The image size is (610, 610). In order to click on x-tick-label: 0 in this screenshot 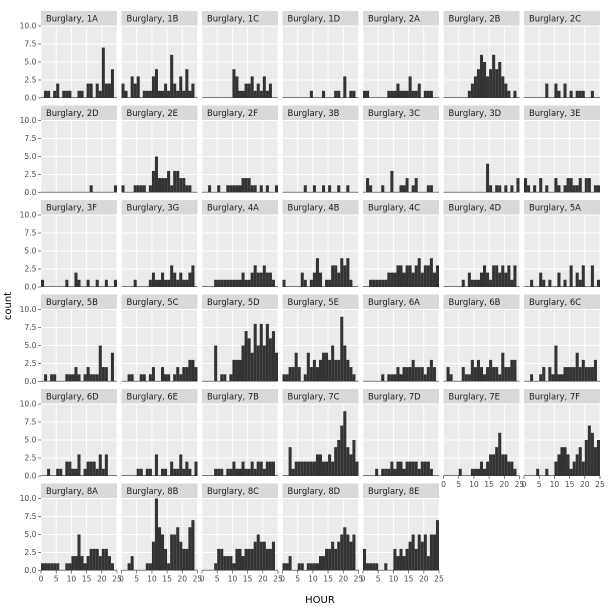, I will do `click(121, 579)`.